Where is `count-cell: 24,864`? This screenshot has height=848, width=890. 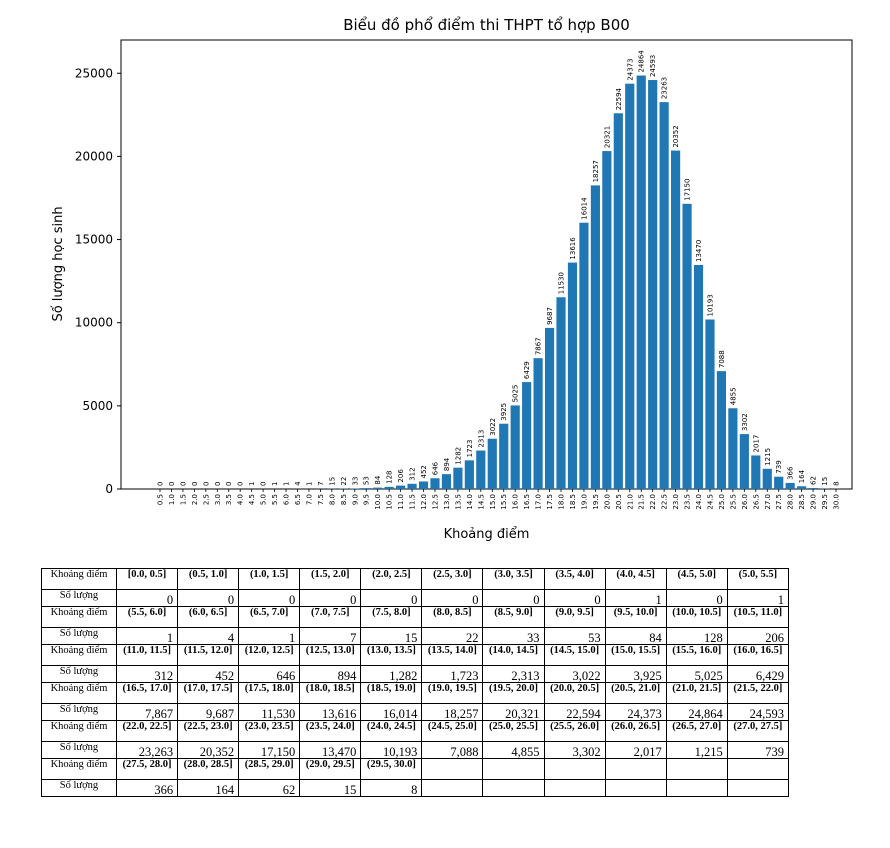 count-cell: 24,864 is located at coordinates (696, 712).